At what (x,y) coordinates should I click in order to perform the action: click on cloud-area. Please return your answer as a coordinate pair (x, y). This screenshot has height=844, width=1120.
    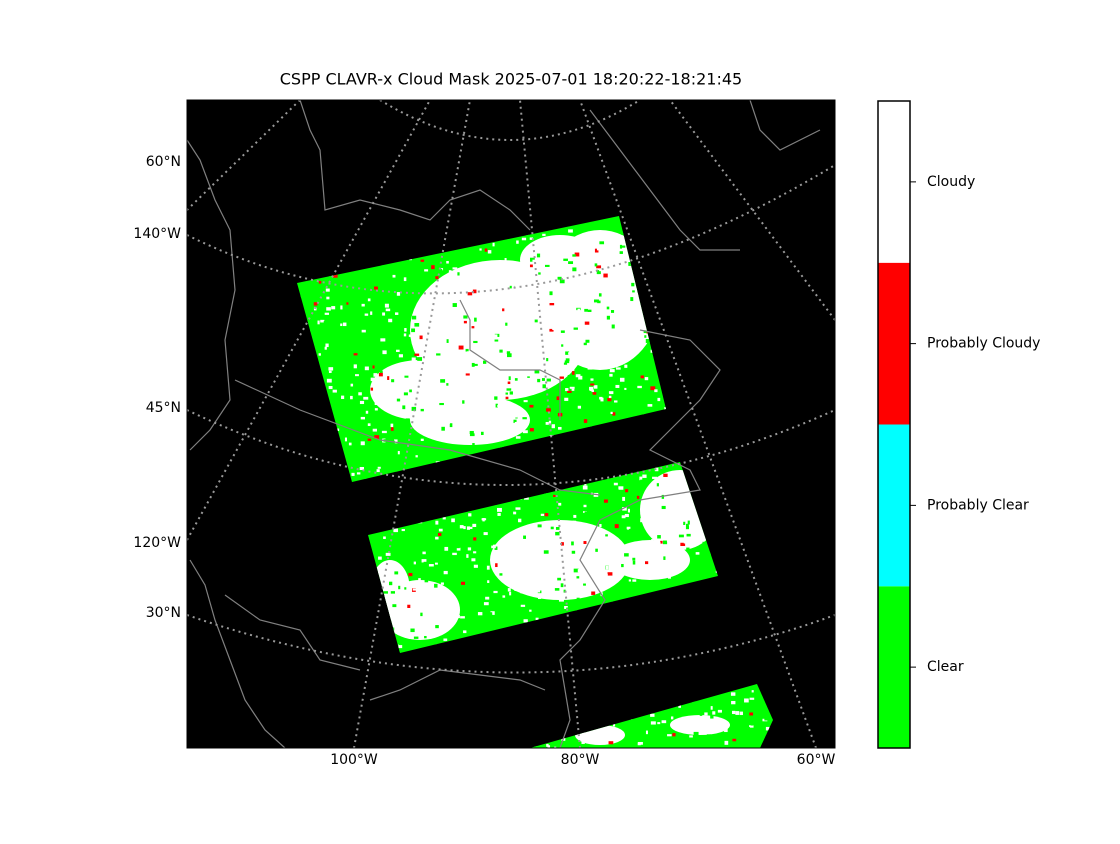
    Looking at the image, I should click on (470, 420).